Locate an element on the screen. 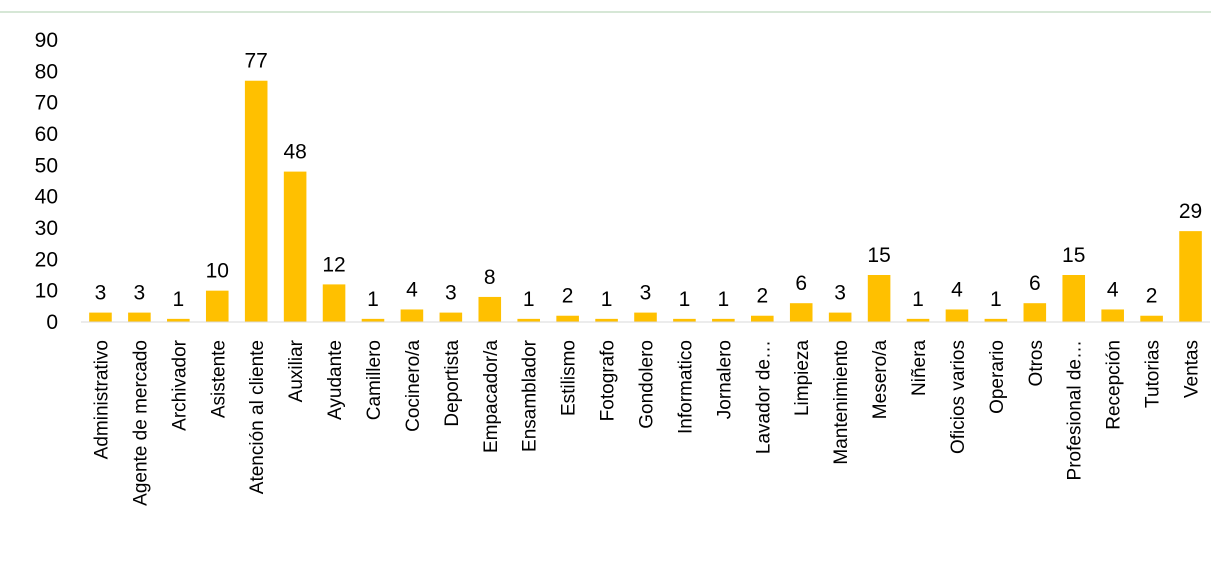  x-tick-label: Oficios varios is located at coordinates (958, 397).